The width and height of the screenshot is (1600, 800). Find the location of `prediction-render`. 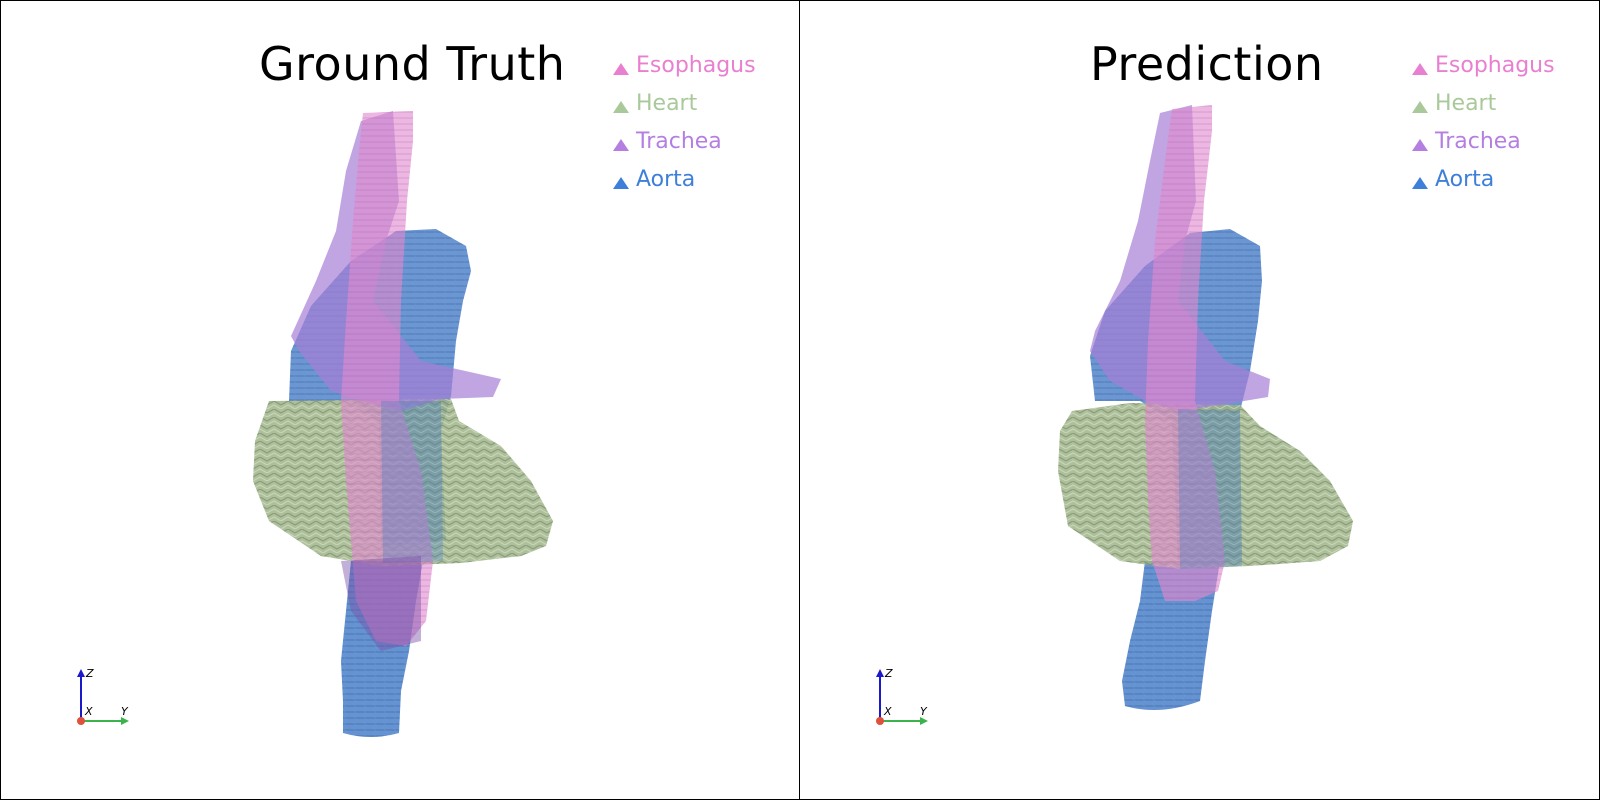

prediction-render is located at coordinates (1205, 407).